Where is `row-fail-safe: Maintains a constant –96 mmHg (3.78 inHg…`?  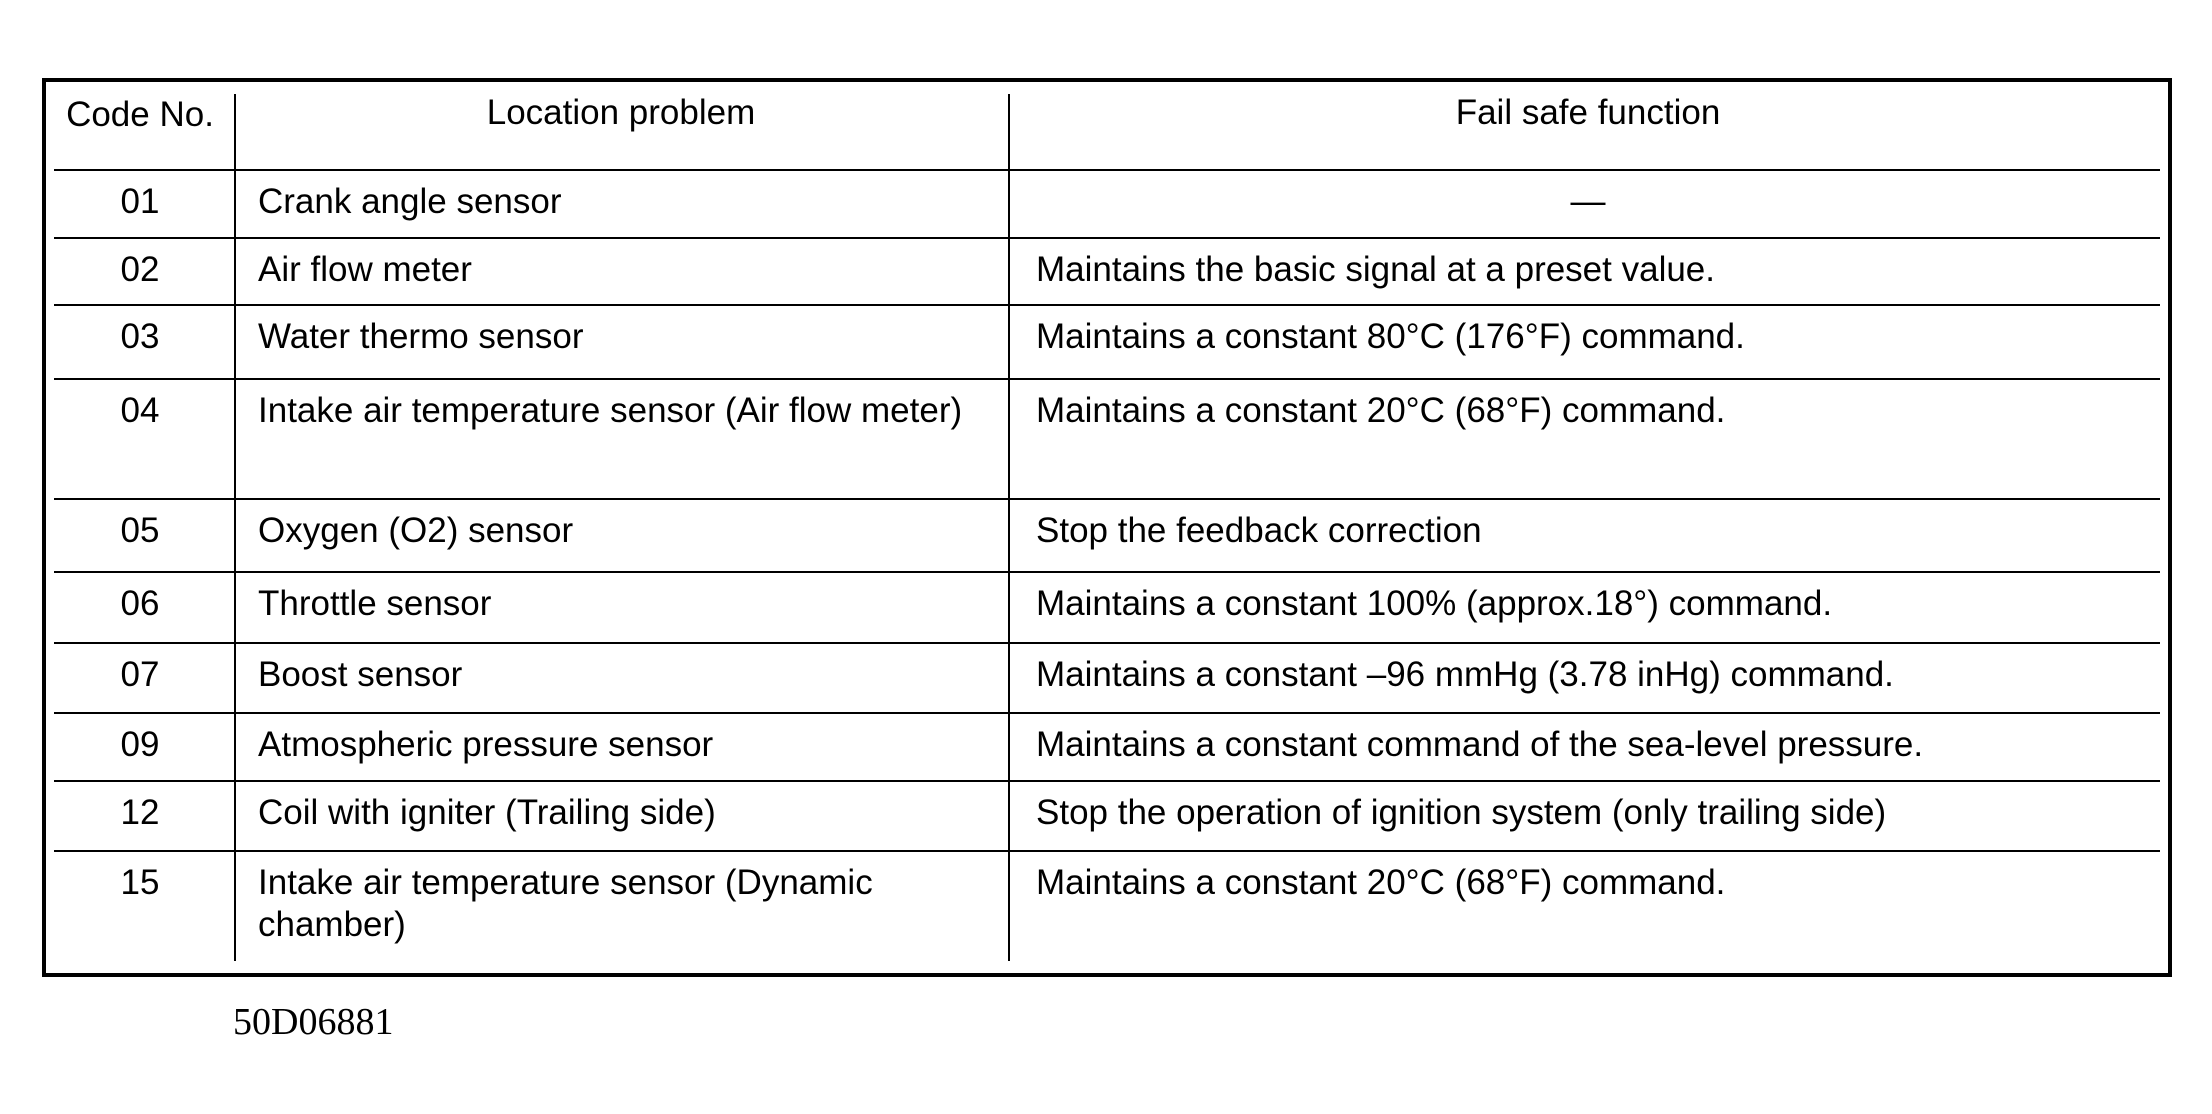
row-fail-safe: Maintains a constant –96 mmHg (3.78 inHg… is located at coordinates (1465, 674).